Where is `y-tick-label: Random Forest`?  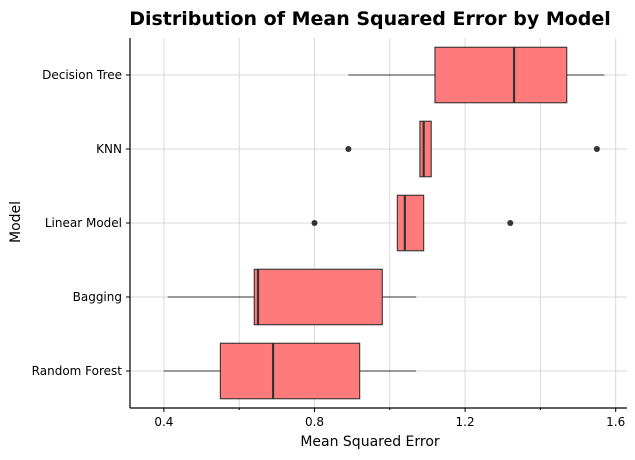
y-tick-label: Random Forest is located at coordinates (77, 371).